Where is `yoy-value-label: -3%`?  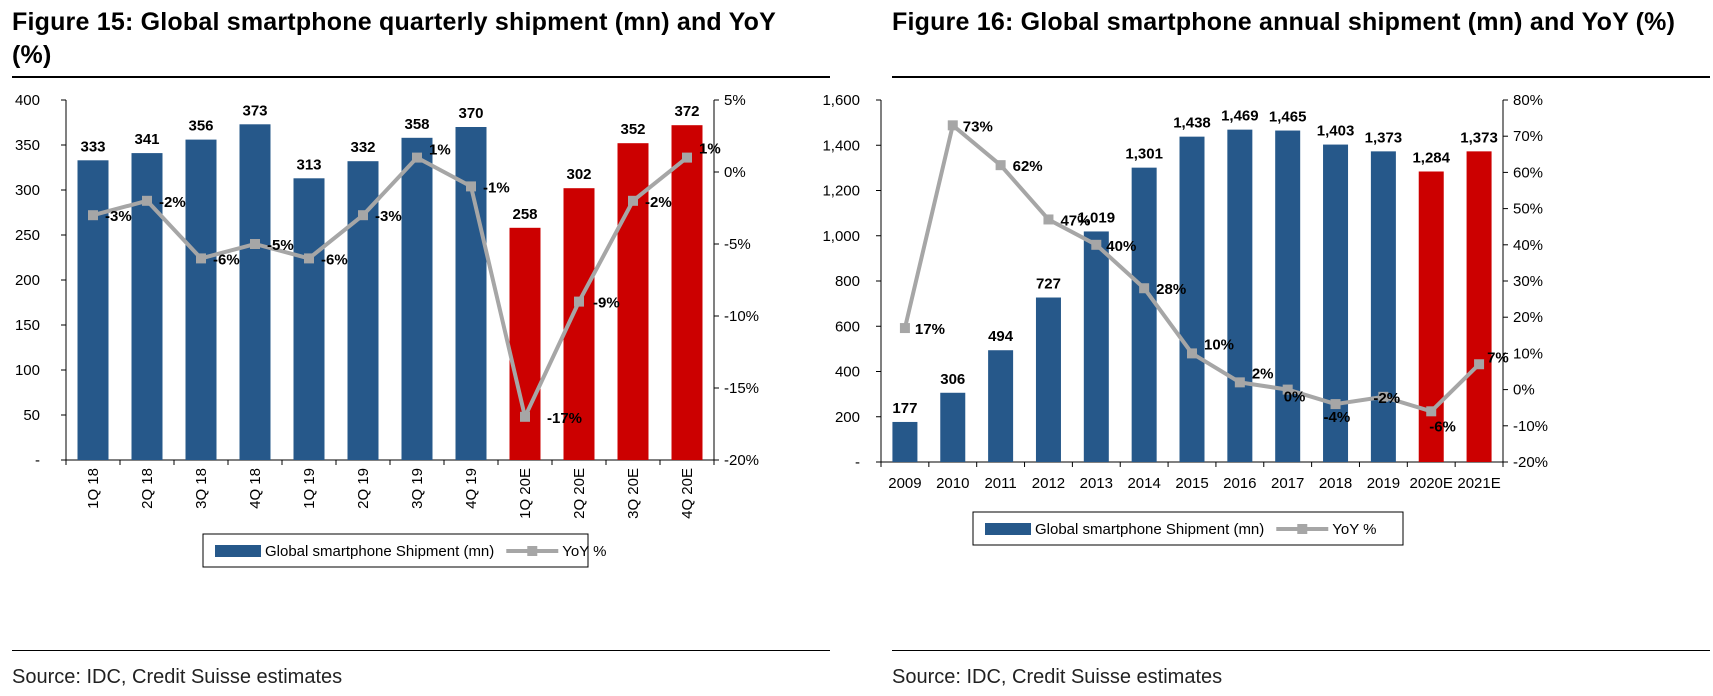
yoy-value-label: -3% is located at coordinates (388, 216).